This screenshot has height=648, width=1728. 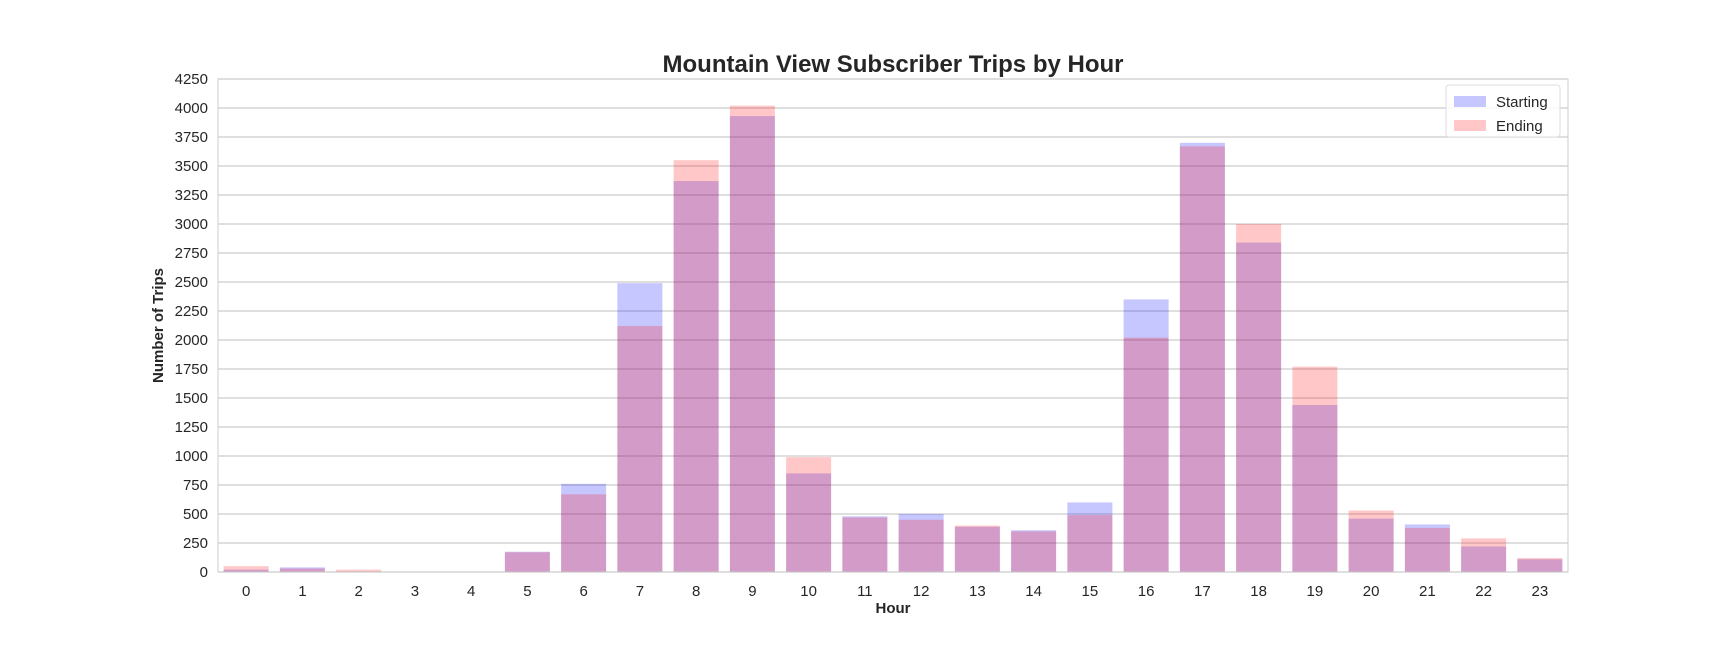 I want to click on y-tick-label: 4000, so click(x=191, y=108).